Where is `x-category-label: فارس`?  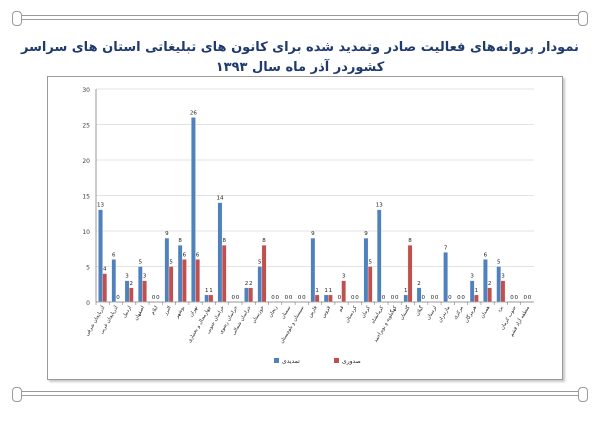 x-category-label: فارس is located at coordinates (313, 311).